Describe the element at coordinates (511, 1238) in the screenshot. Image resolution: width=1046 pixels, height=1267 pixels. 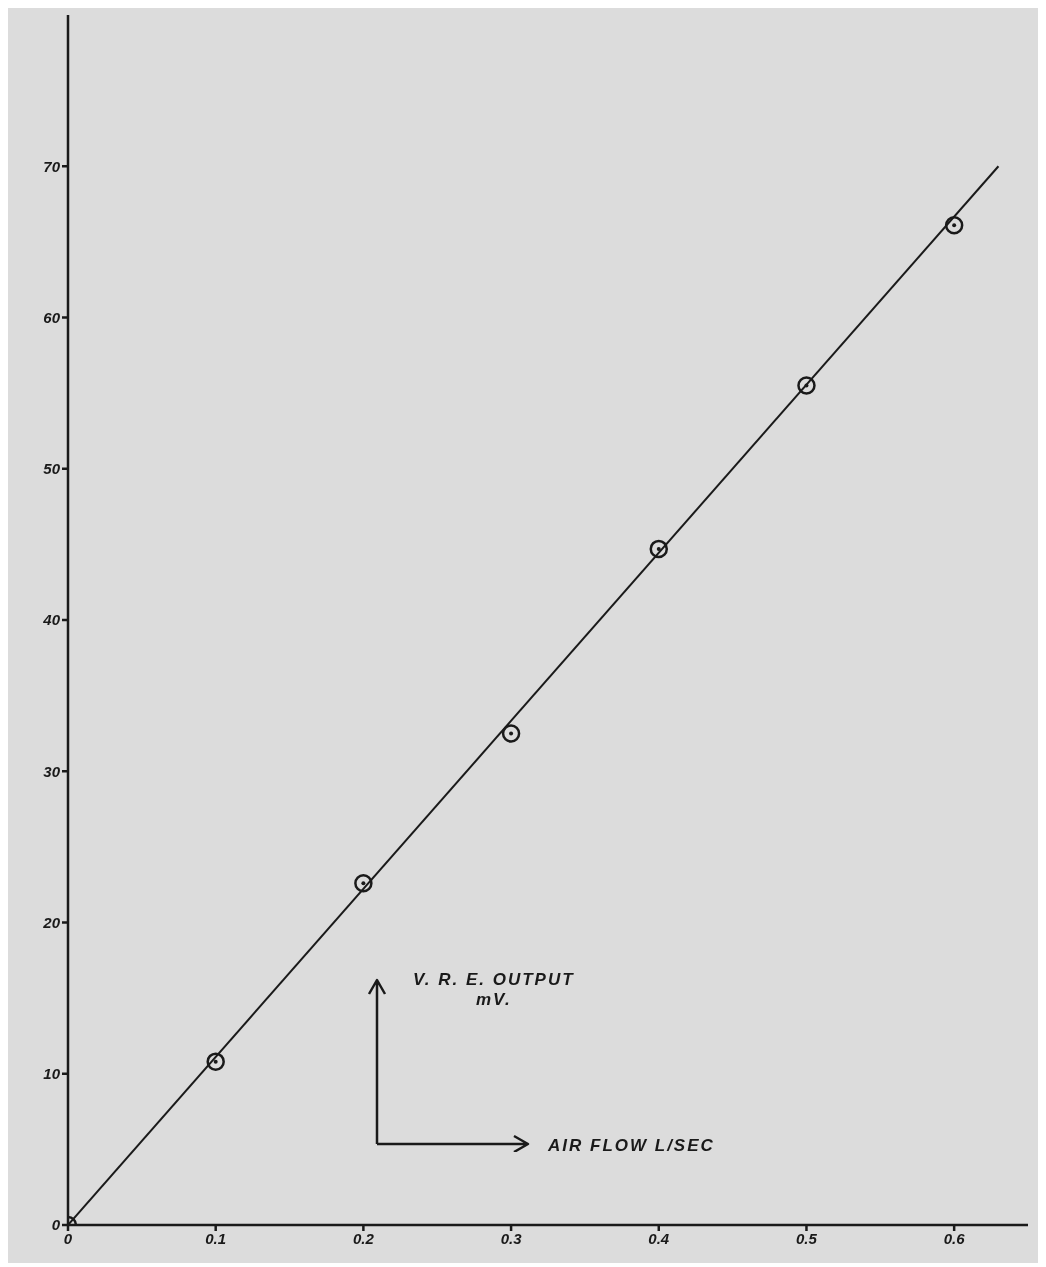
I see `x-tick-label: 0.3` at that location.